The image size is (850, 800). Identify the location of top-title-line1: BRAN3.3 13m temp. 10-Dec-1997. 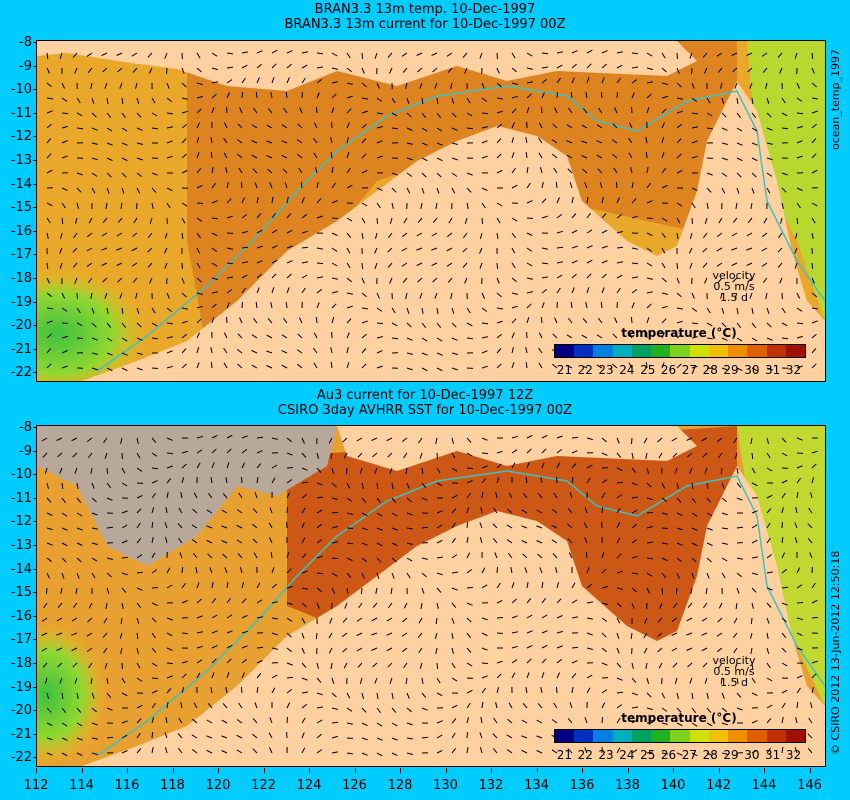
(425, 9).